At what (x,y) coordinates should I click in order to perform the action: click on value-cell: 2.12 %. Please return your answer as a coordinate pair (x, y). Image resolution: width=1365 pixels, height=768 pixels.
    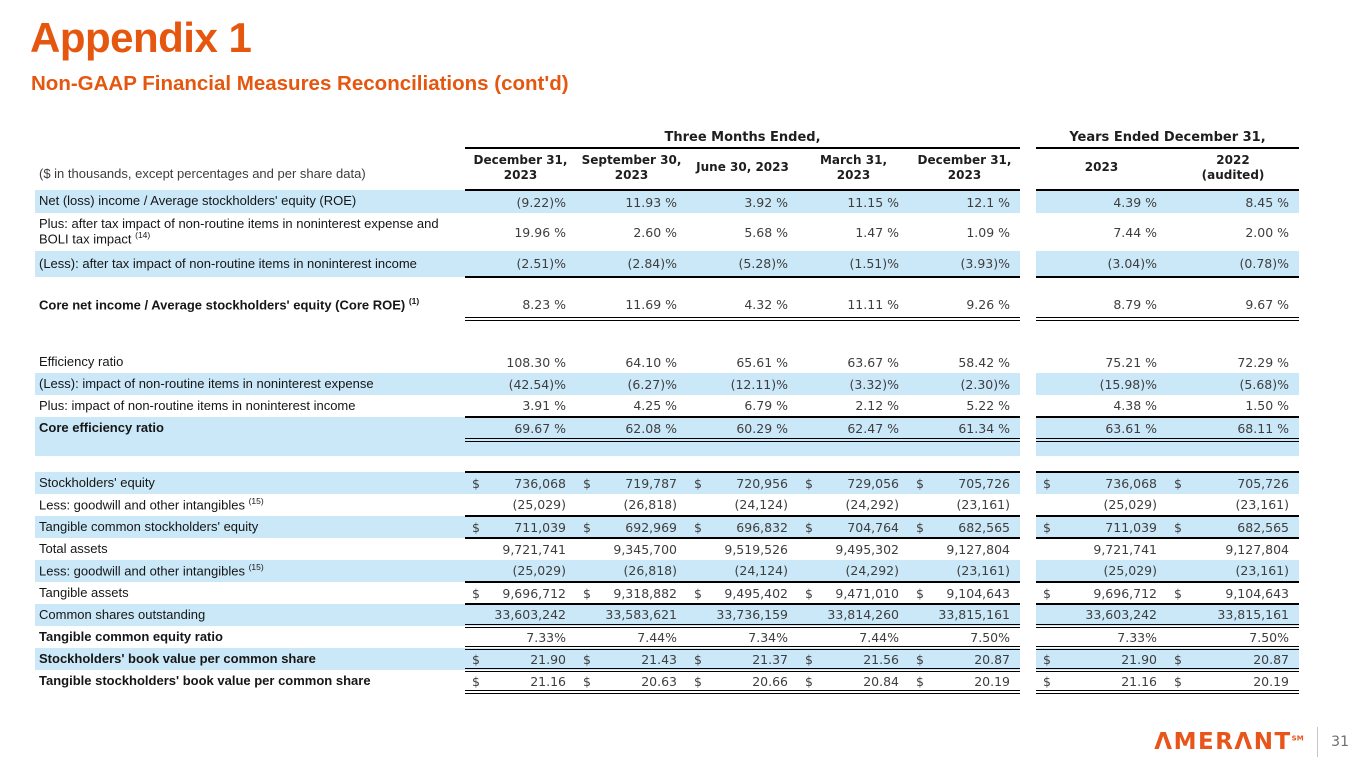
    Looking at the image, I should click on (853, 406).